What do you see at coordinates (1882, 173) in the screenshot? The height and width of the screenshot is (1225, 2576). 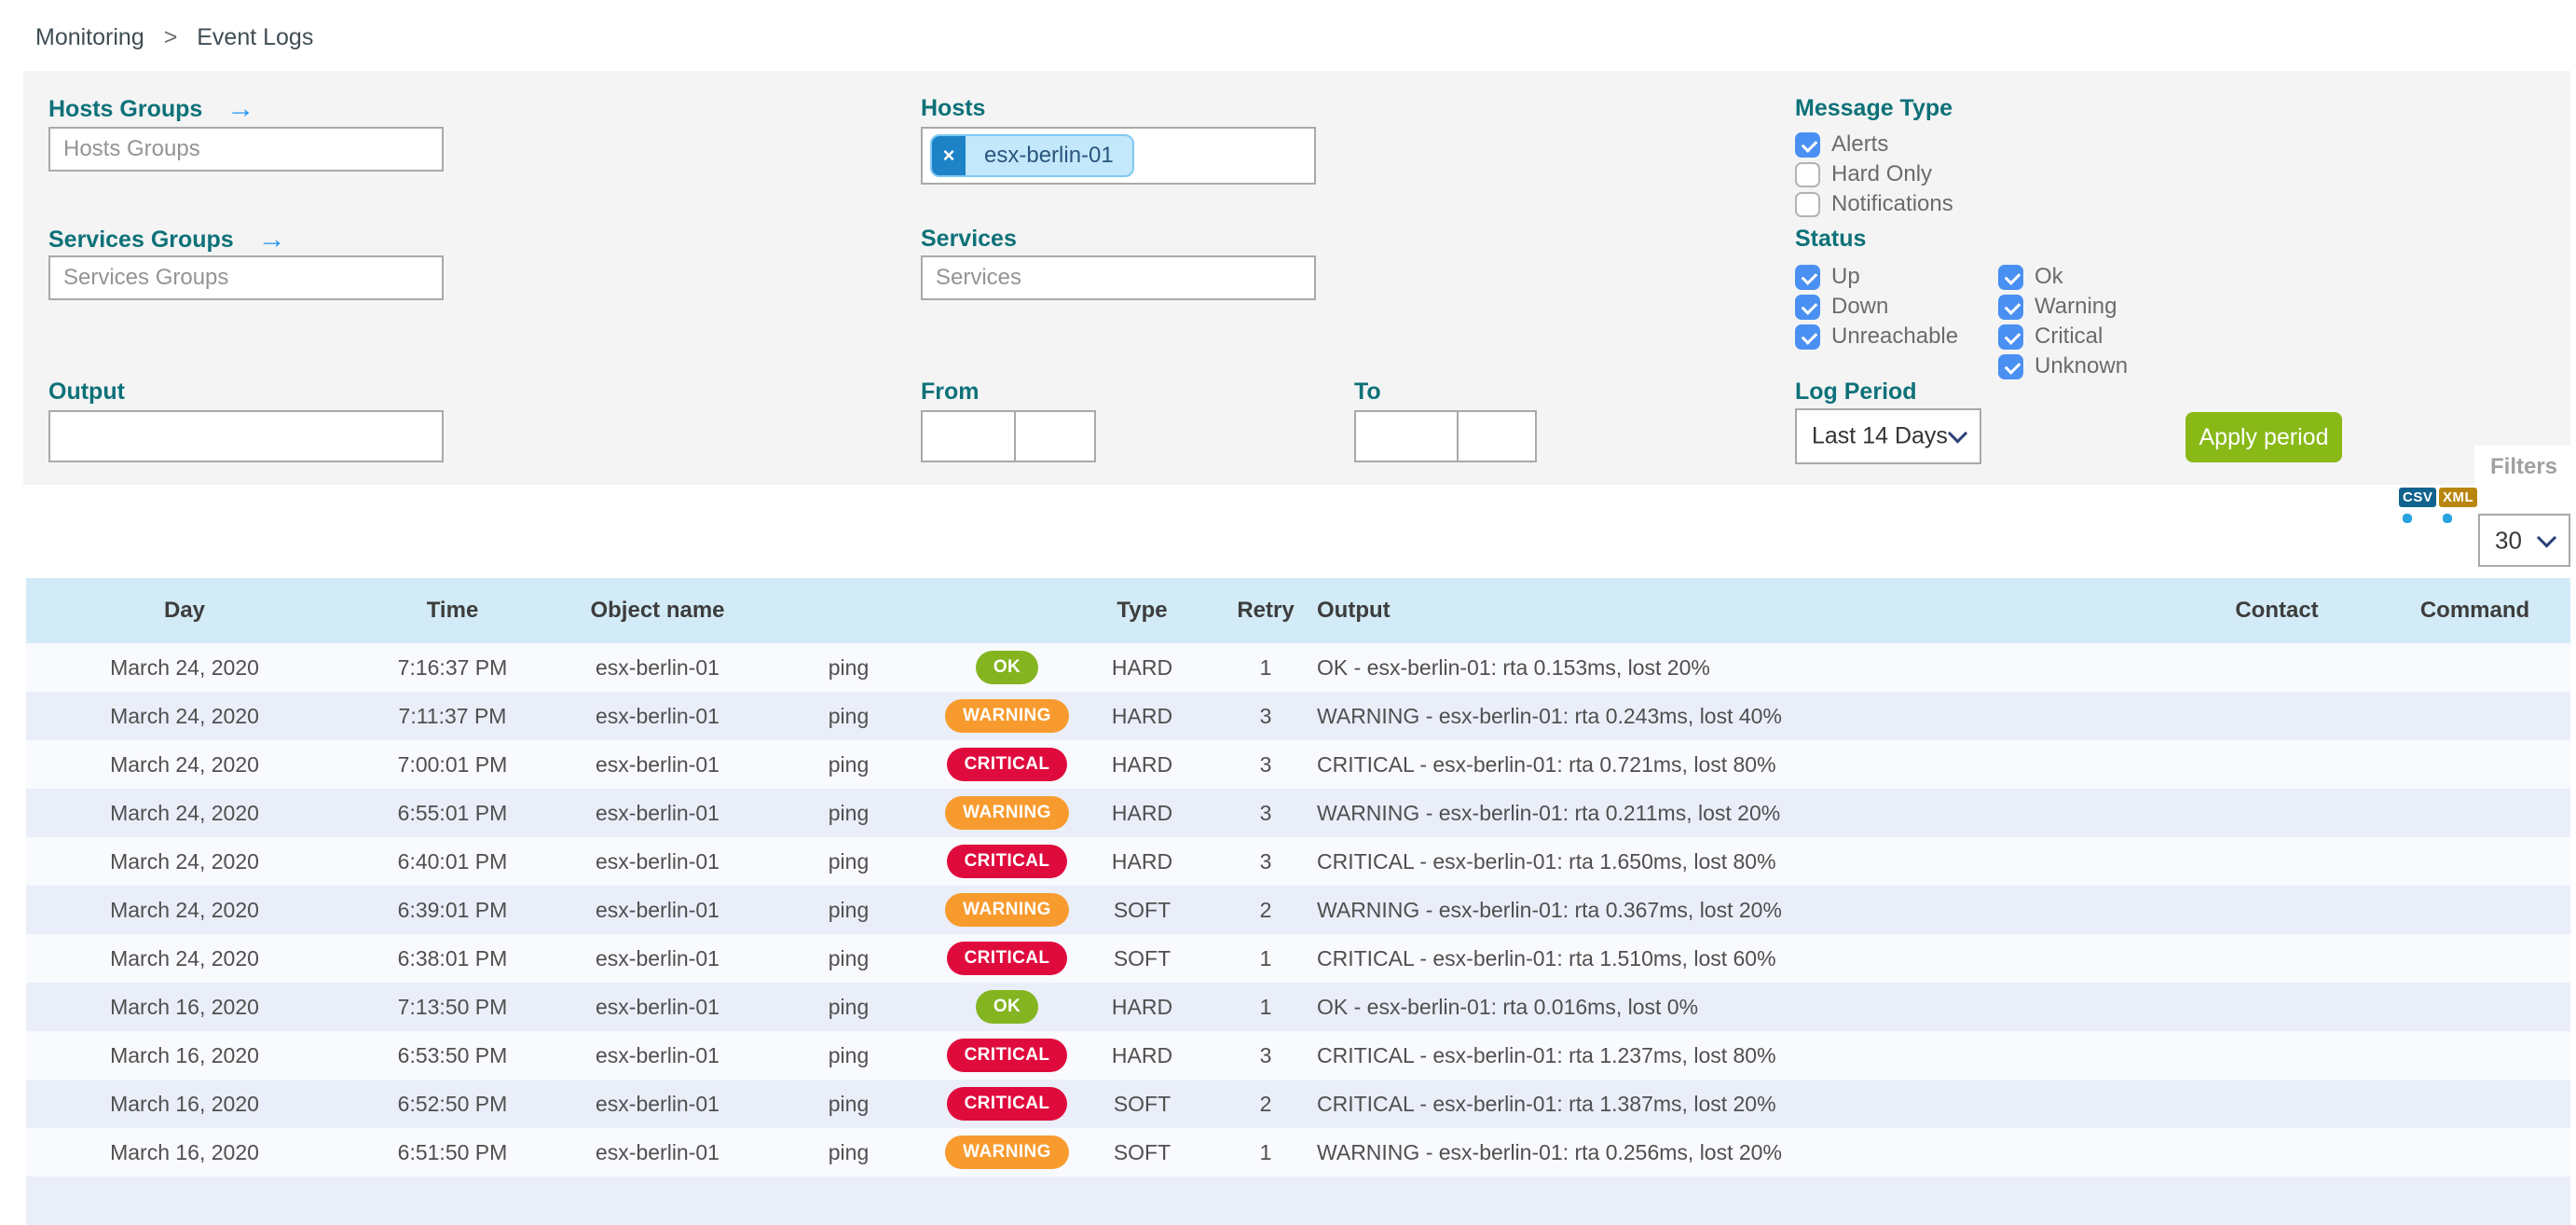 I see `checkbox-label: Hard Only` at bounding box center [1882, 173].